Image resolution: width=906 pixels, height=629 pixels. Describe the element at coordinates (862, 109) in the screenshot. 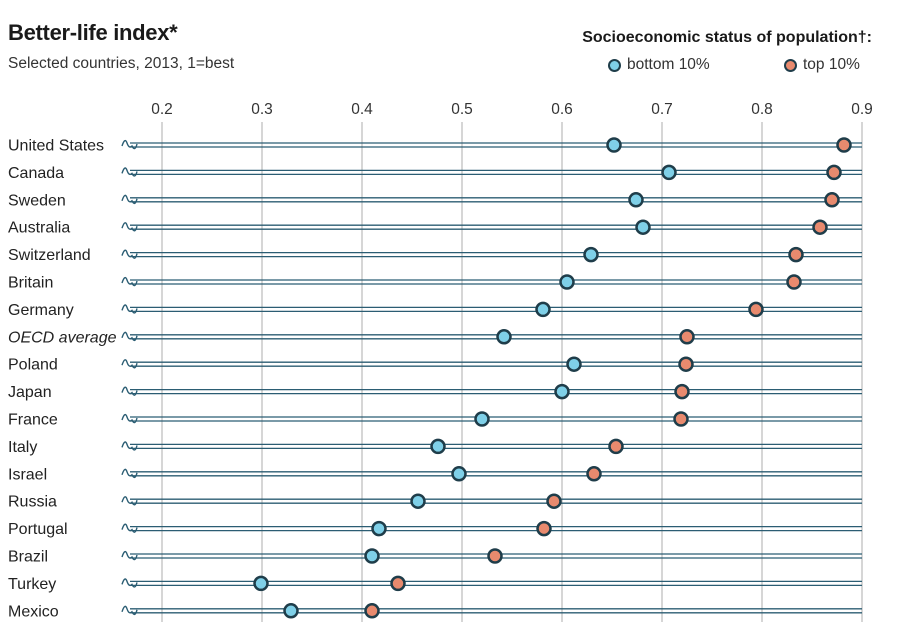

I see `x-tick-label: 0.9` at that location.